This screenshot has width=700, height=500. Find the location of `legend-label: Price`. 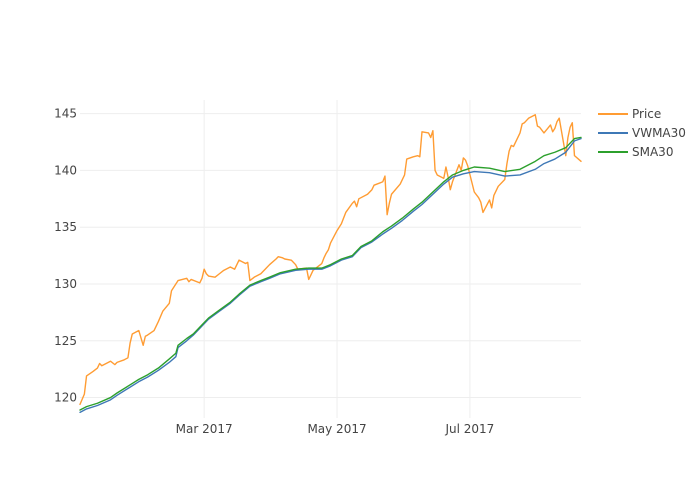

legend-label: Price is located at coordinates (646, 114).